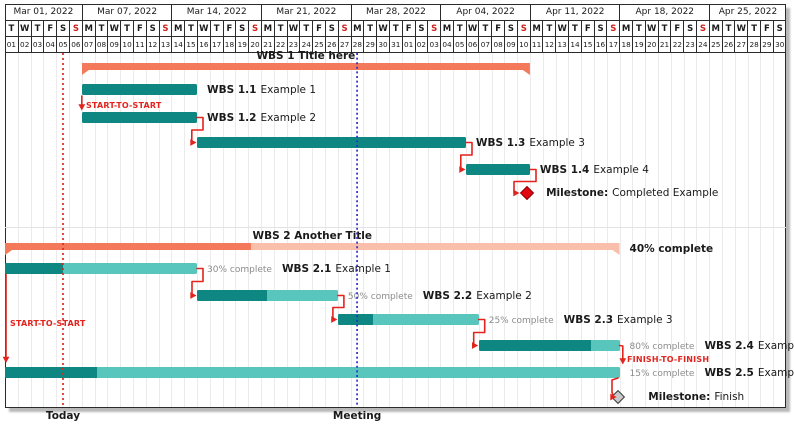 This screenshot has width=794, height=430. Describe the element at coordinates (664, 12) in the screenshot. I see `week-cell: Apr 18, 2022` at that location.